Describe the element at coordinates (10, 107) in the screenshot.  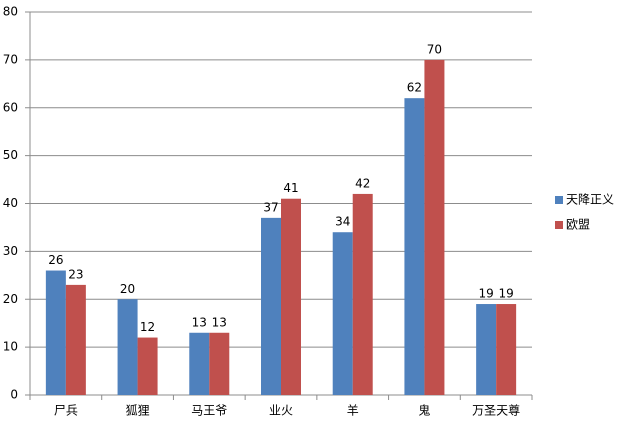
I see `y-tick-label: 60` at that location.